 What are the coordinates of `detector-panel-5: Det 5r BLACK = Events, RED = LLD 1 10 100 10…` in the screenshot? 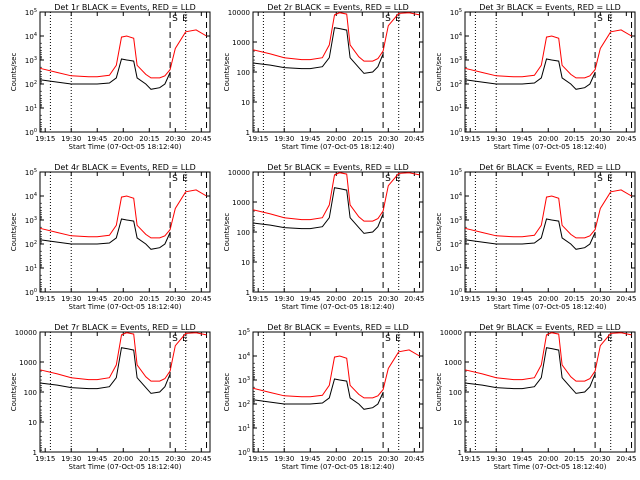 It's located at (323, 237).